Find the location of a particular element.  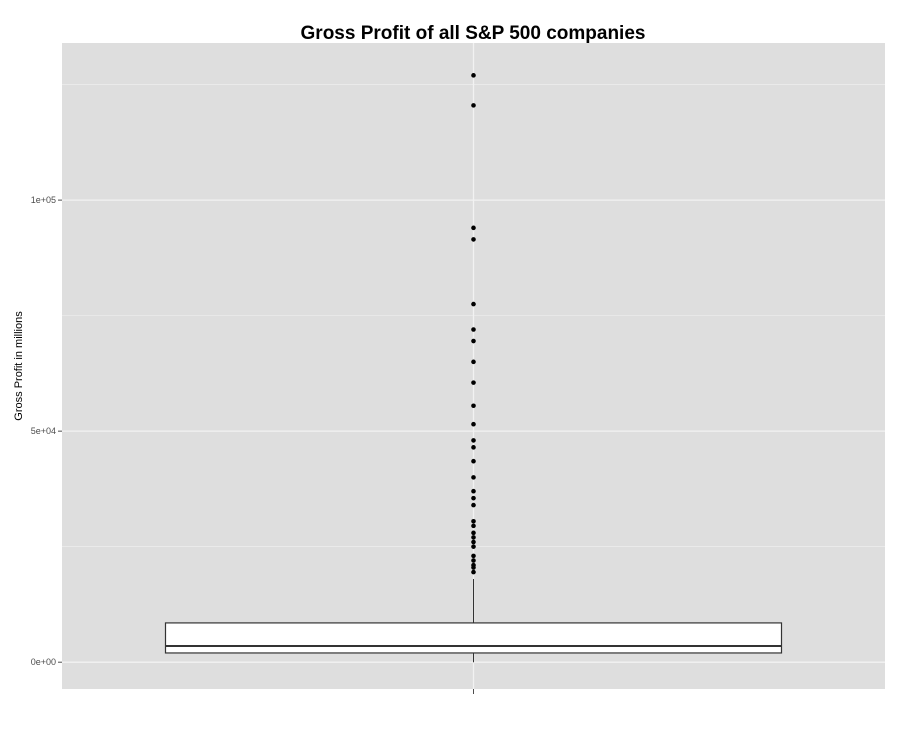

chart-title: Gross Profit of all S&P 500 companies is located at coordinates (473, 33).